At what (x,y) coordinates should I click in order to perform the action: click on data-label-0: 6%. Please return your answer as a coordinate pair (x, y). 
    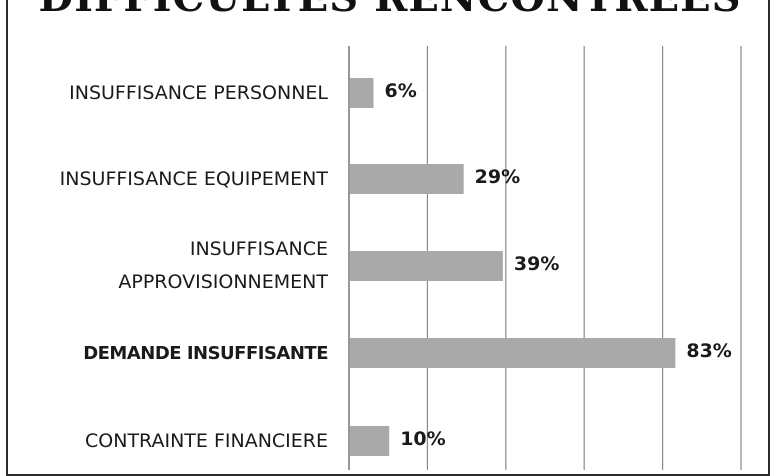
    Looking at the image, I should click on (400, 91).